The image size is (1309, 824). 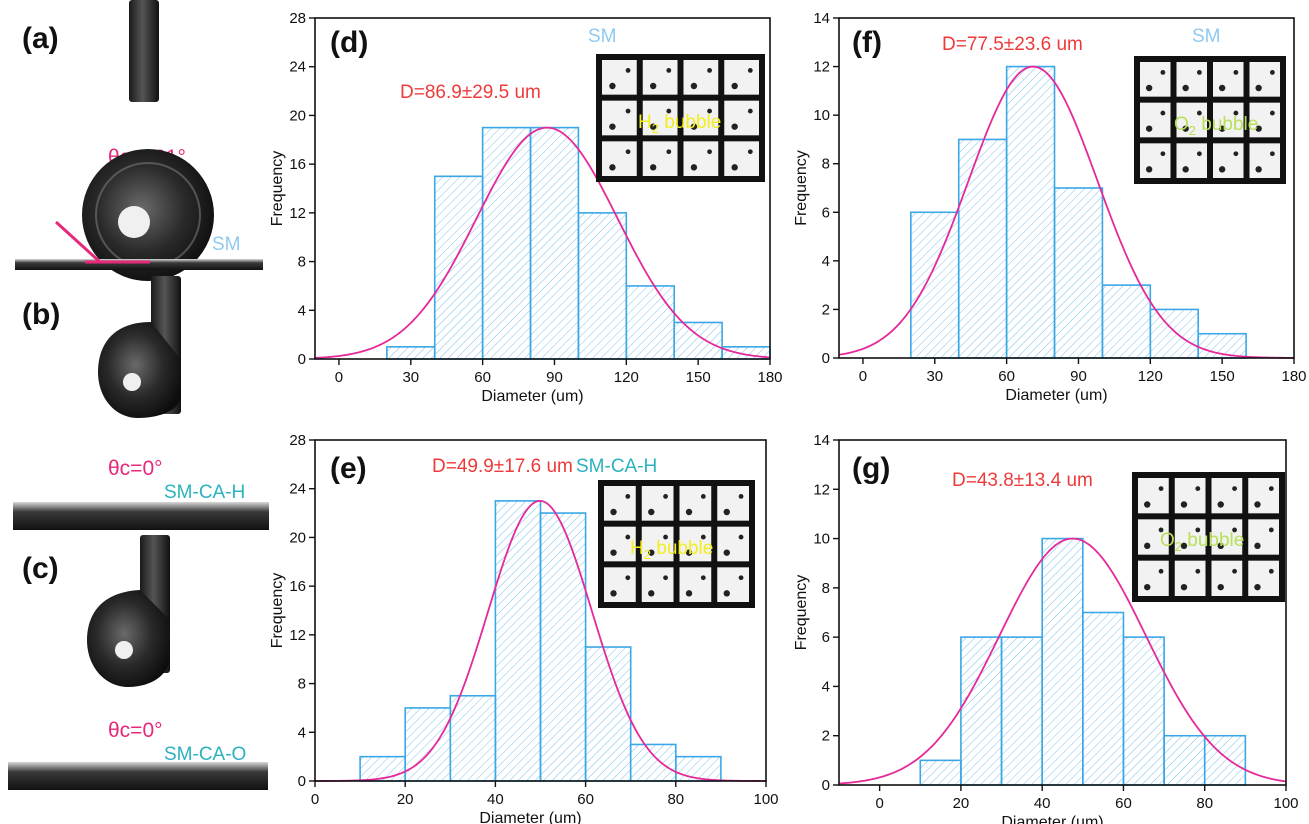 I want to click on contact-angle-label-c: θc=0°, so click(x=135, y=730).